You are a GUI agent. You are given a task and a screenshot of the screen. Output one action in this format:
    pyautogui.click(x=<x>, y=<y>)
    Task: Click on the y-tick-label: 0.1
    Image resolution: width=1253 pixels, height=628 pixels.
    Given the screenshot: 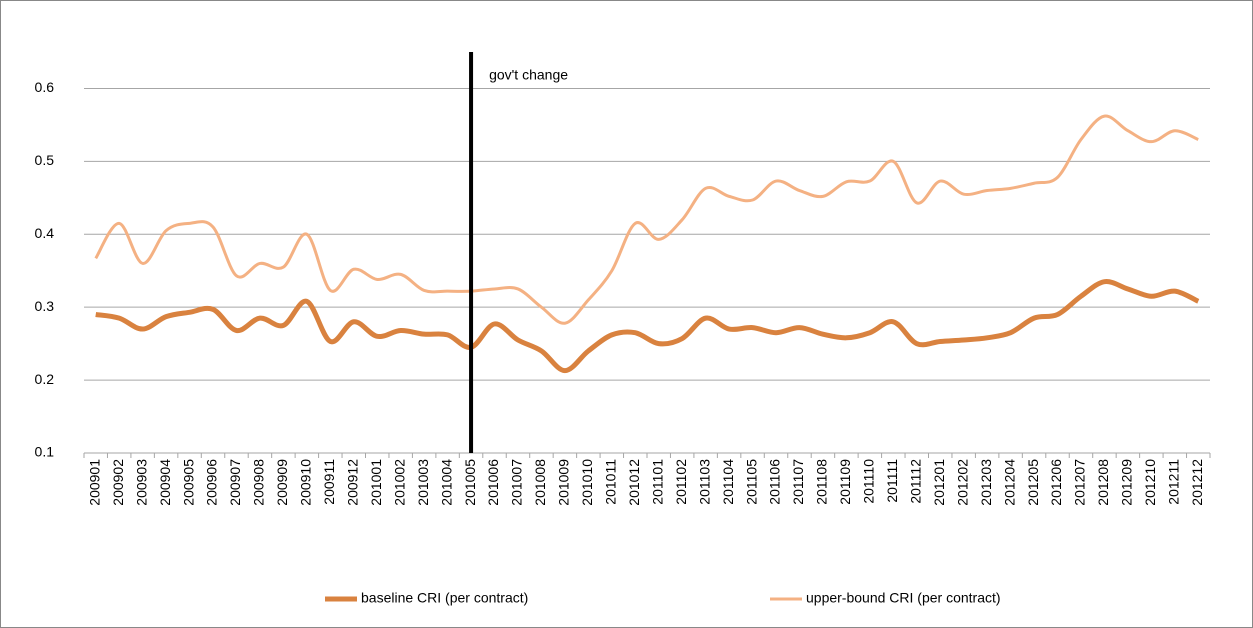 What is the action you would take?
    pyautogui.click(x=45, y=452)
    